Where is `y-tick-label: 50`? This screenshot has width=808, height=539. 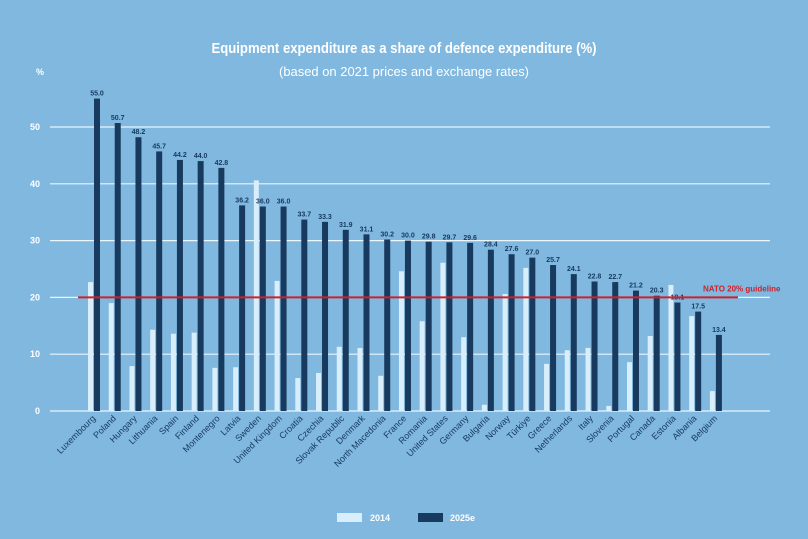 y-tick-label: 50 is located at coordinates (35, 127).